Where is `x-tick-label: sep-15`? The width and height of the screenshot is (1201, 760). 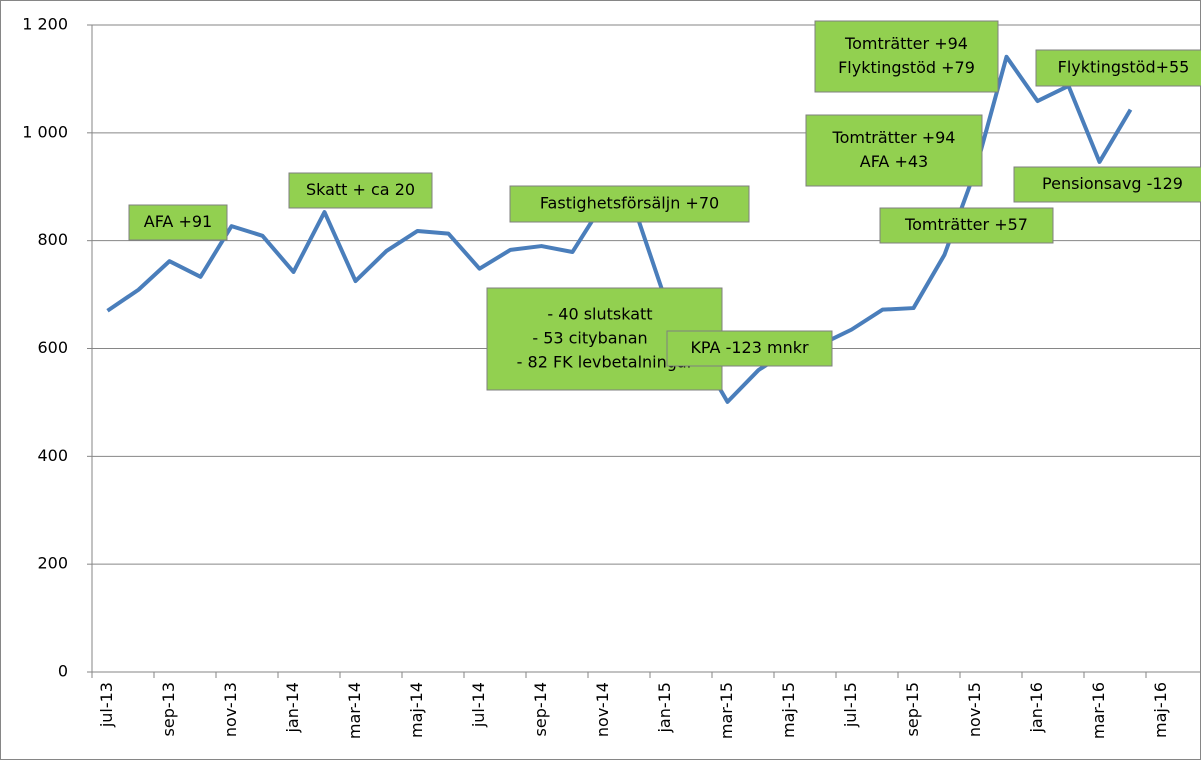
x-tick-label: sep-15 is located at coordinates (912, 709).